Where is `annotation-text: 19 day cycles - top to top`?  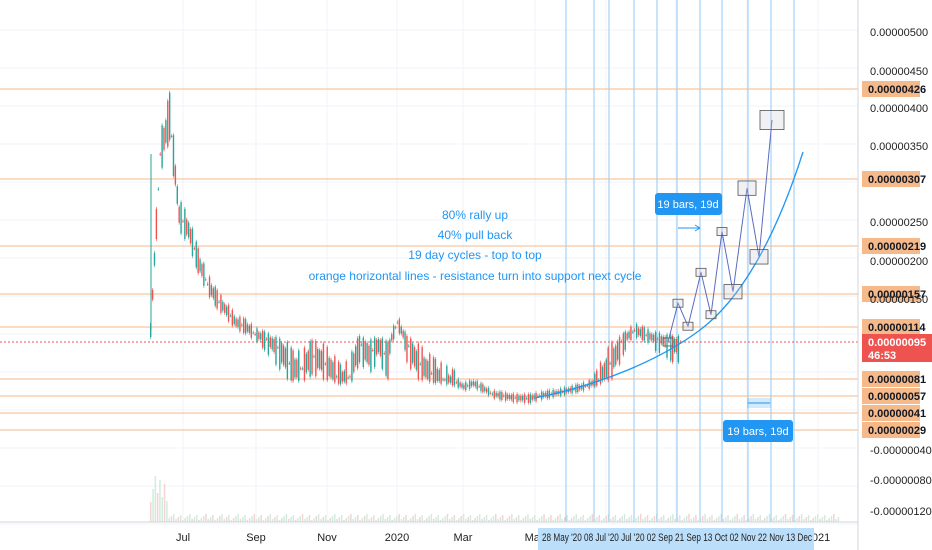 annotation-text: 19 day cycles - top to top is located at coordinates (475, 255).